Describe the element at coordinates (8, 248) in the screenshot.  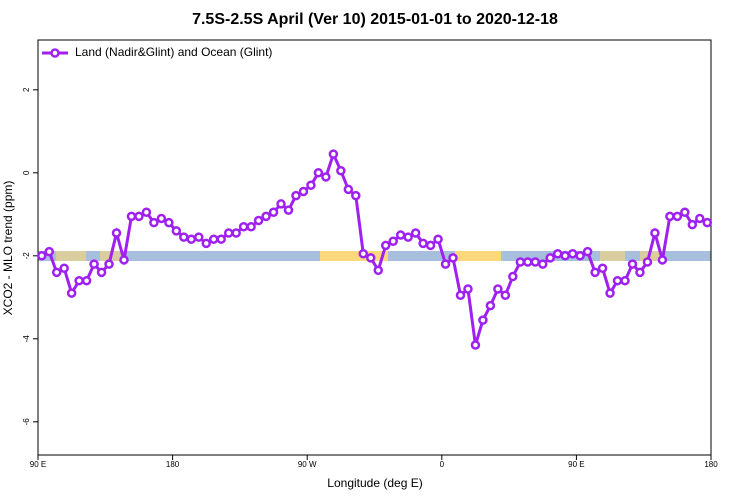
I see `y-axis-label: XCO2 - MLO trend (ppm)` at that location.